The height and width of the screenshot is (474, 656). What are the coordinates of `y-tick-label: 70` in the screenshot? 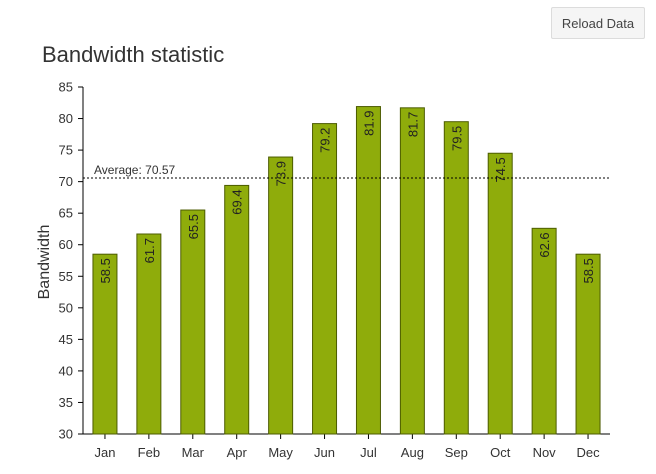 It's located at (66, 181).